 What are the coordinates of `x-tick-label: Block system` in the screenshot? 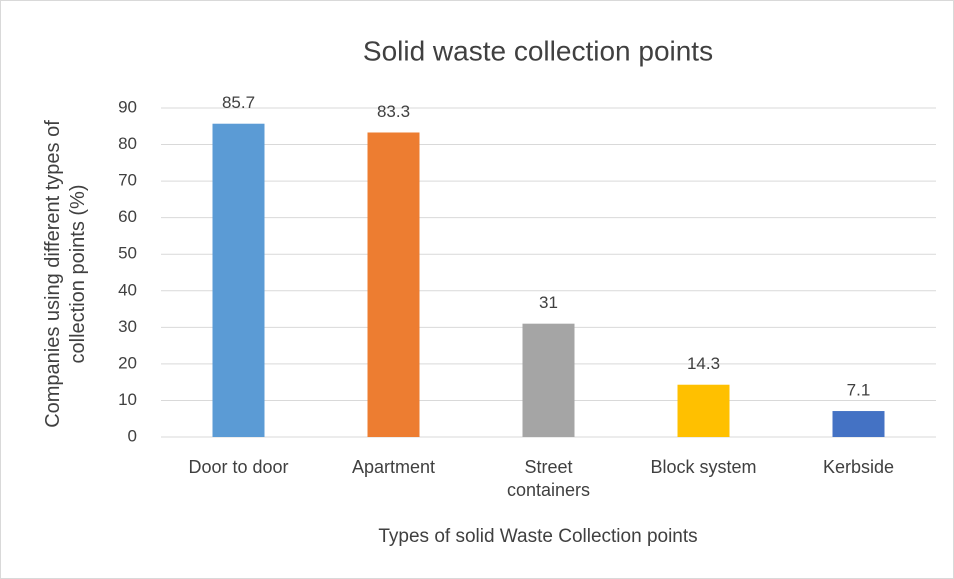 It's located at (703, 467).